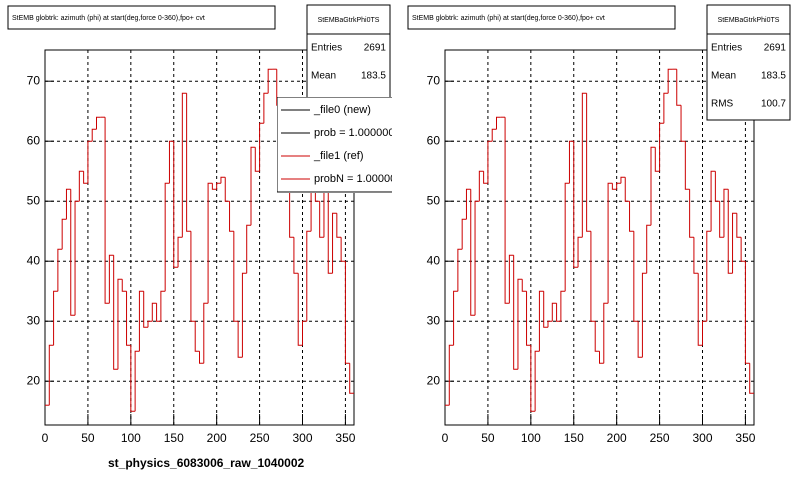  I want to click on x-tick-label: 100, so click(531, 438).